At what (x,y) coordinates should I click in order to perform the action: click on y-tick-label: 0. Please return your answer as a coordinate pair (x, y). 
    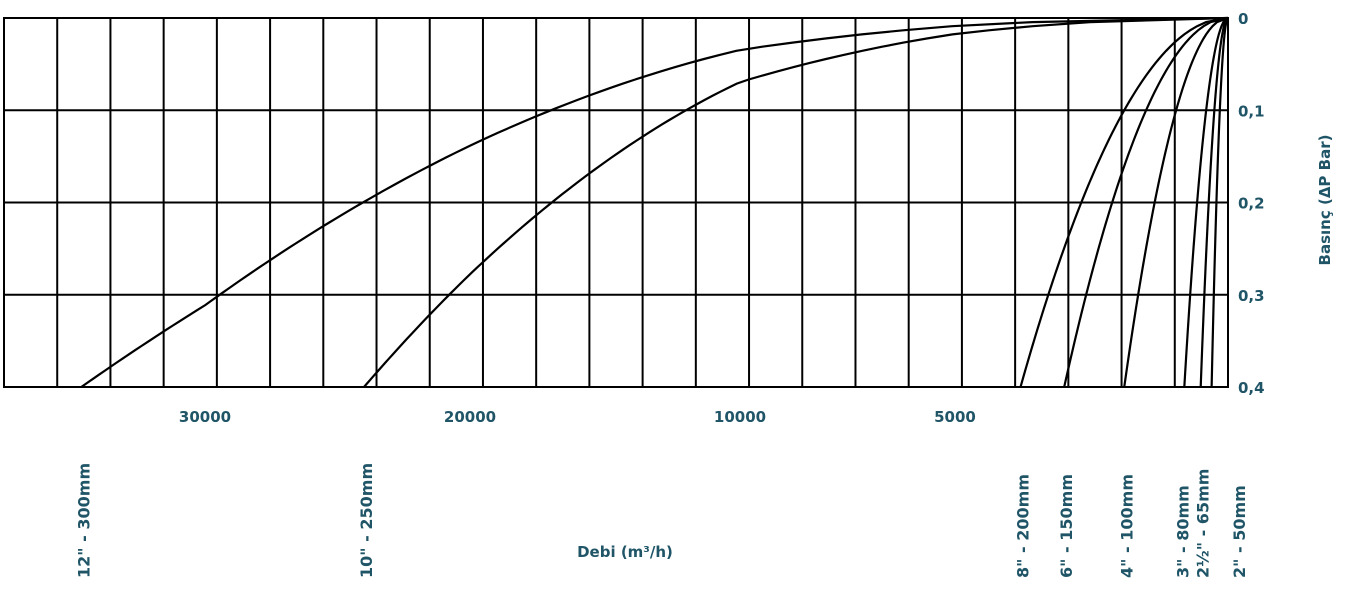
    Looking at the image, I should click on (1243, 19).